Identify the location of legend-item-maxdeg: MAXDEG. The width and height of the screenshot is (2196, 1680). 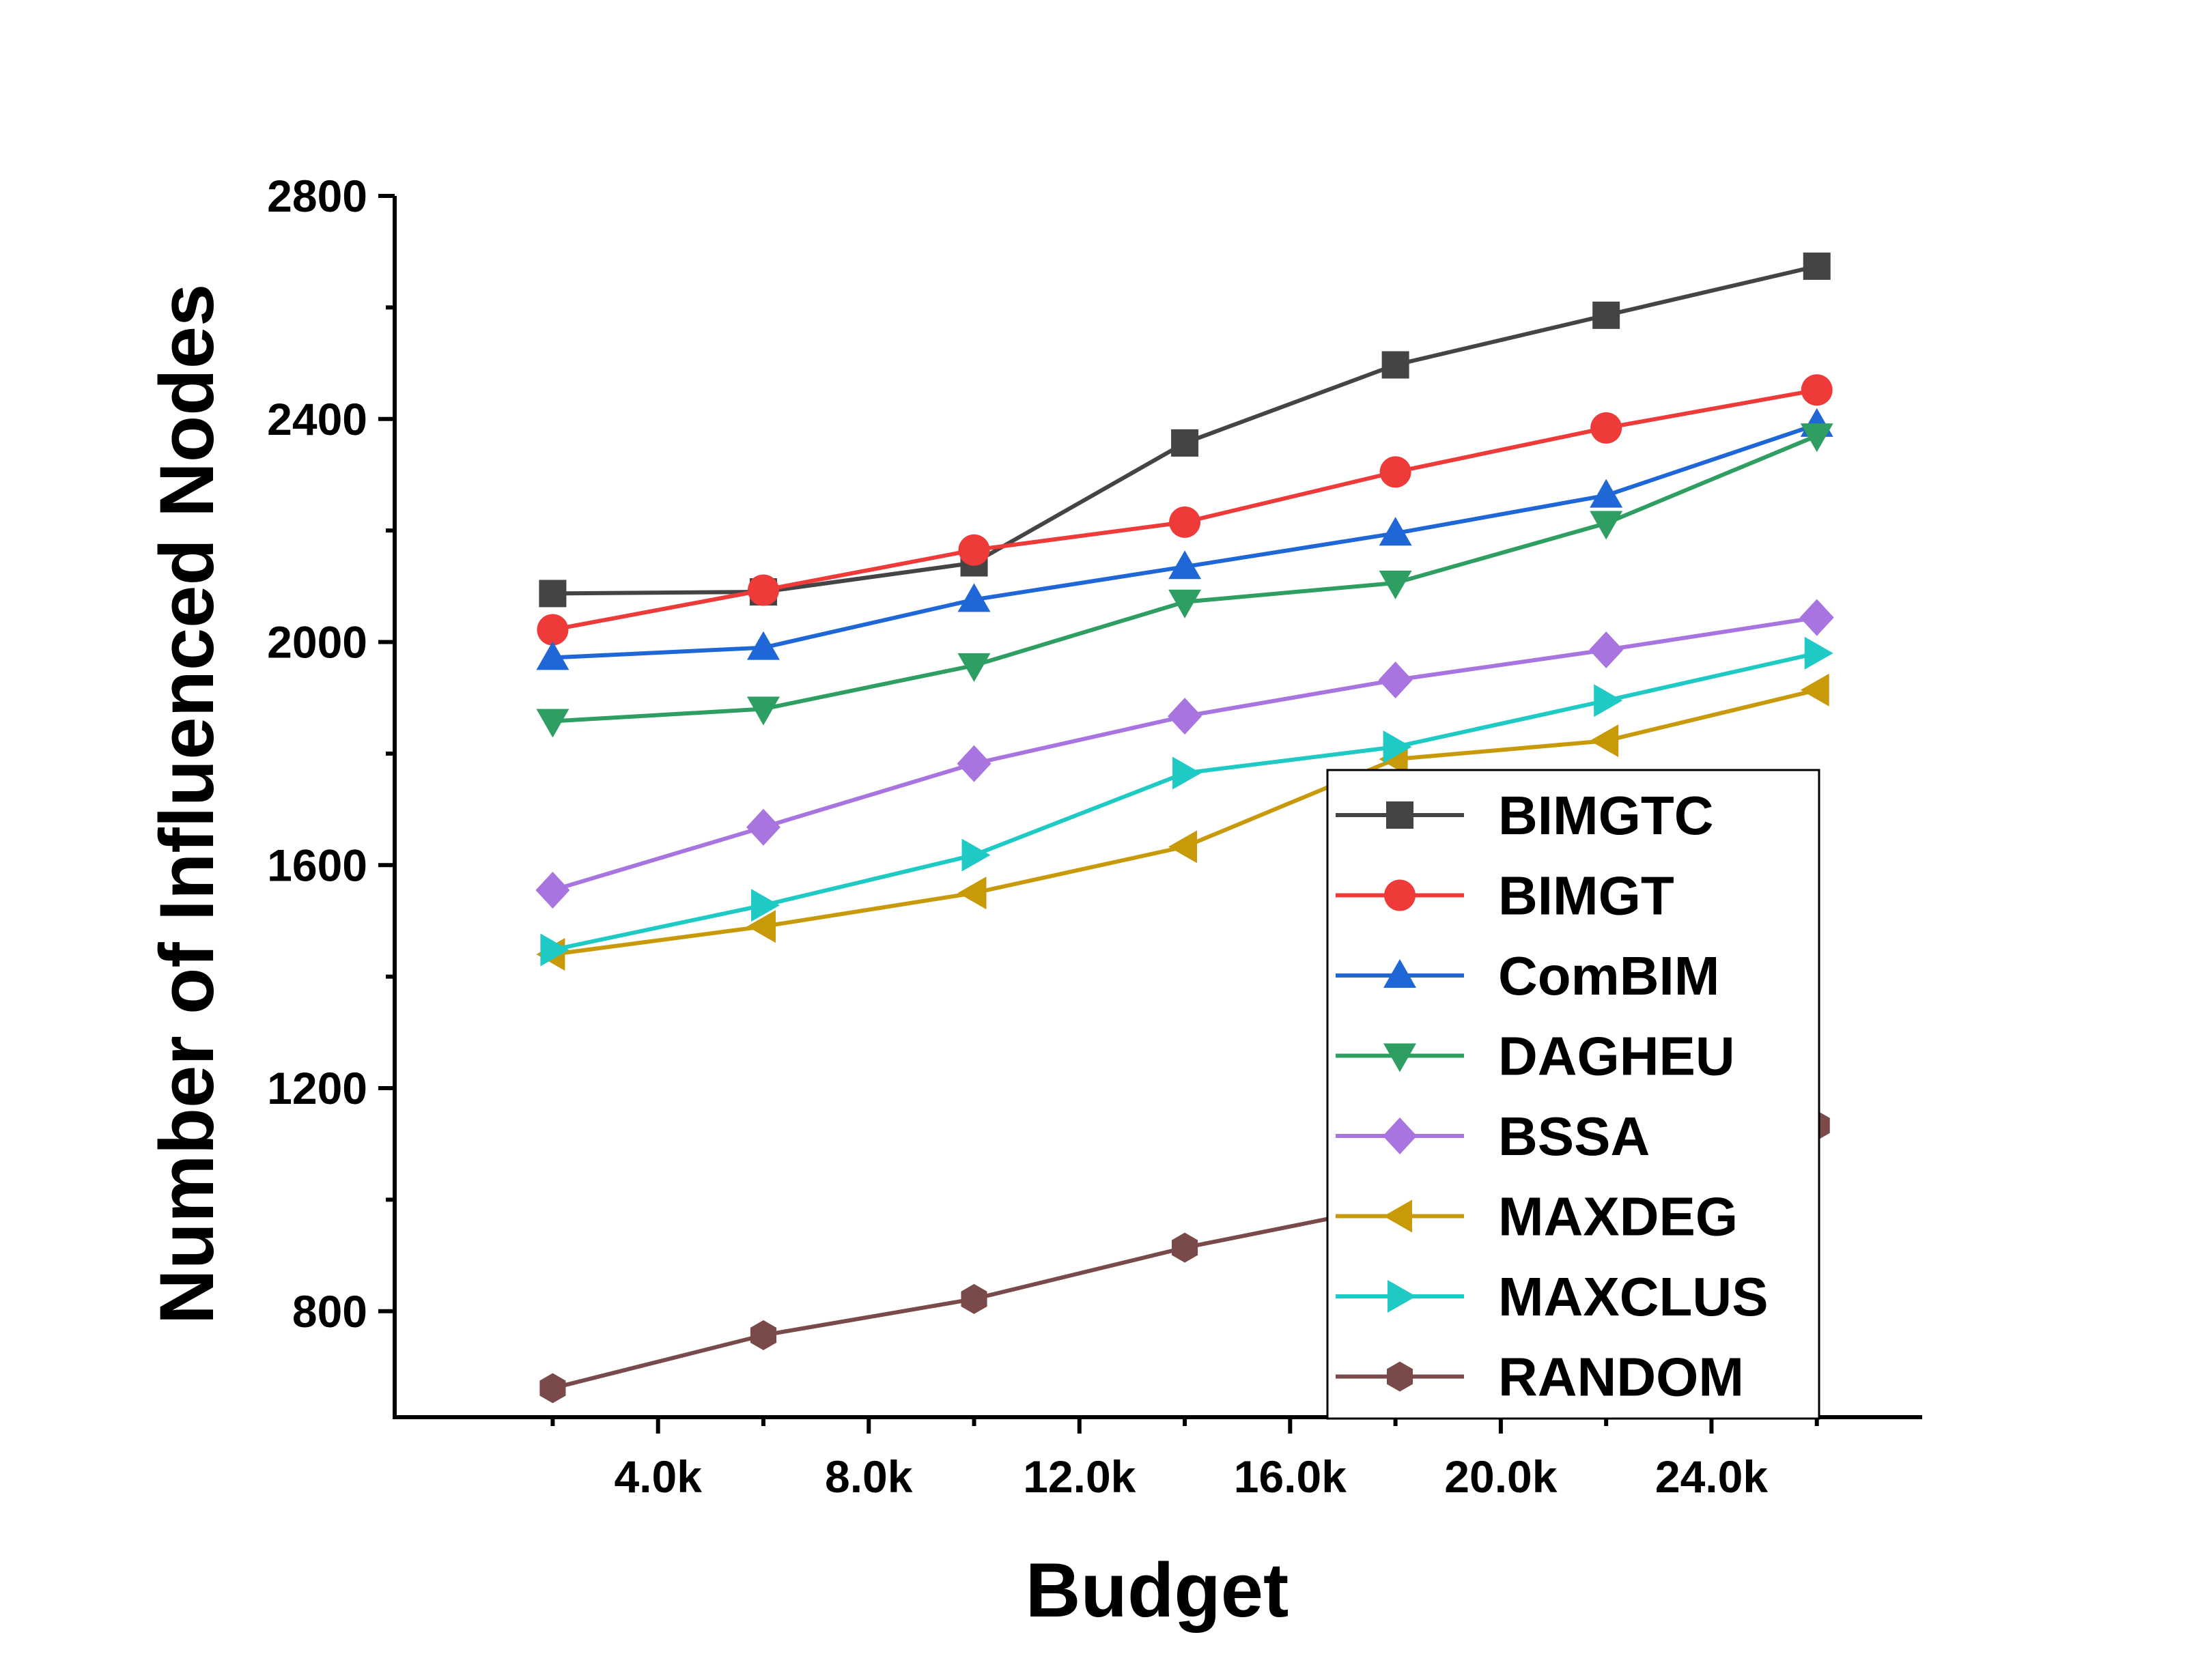
(1537, 1216).